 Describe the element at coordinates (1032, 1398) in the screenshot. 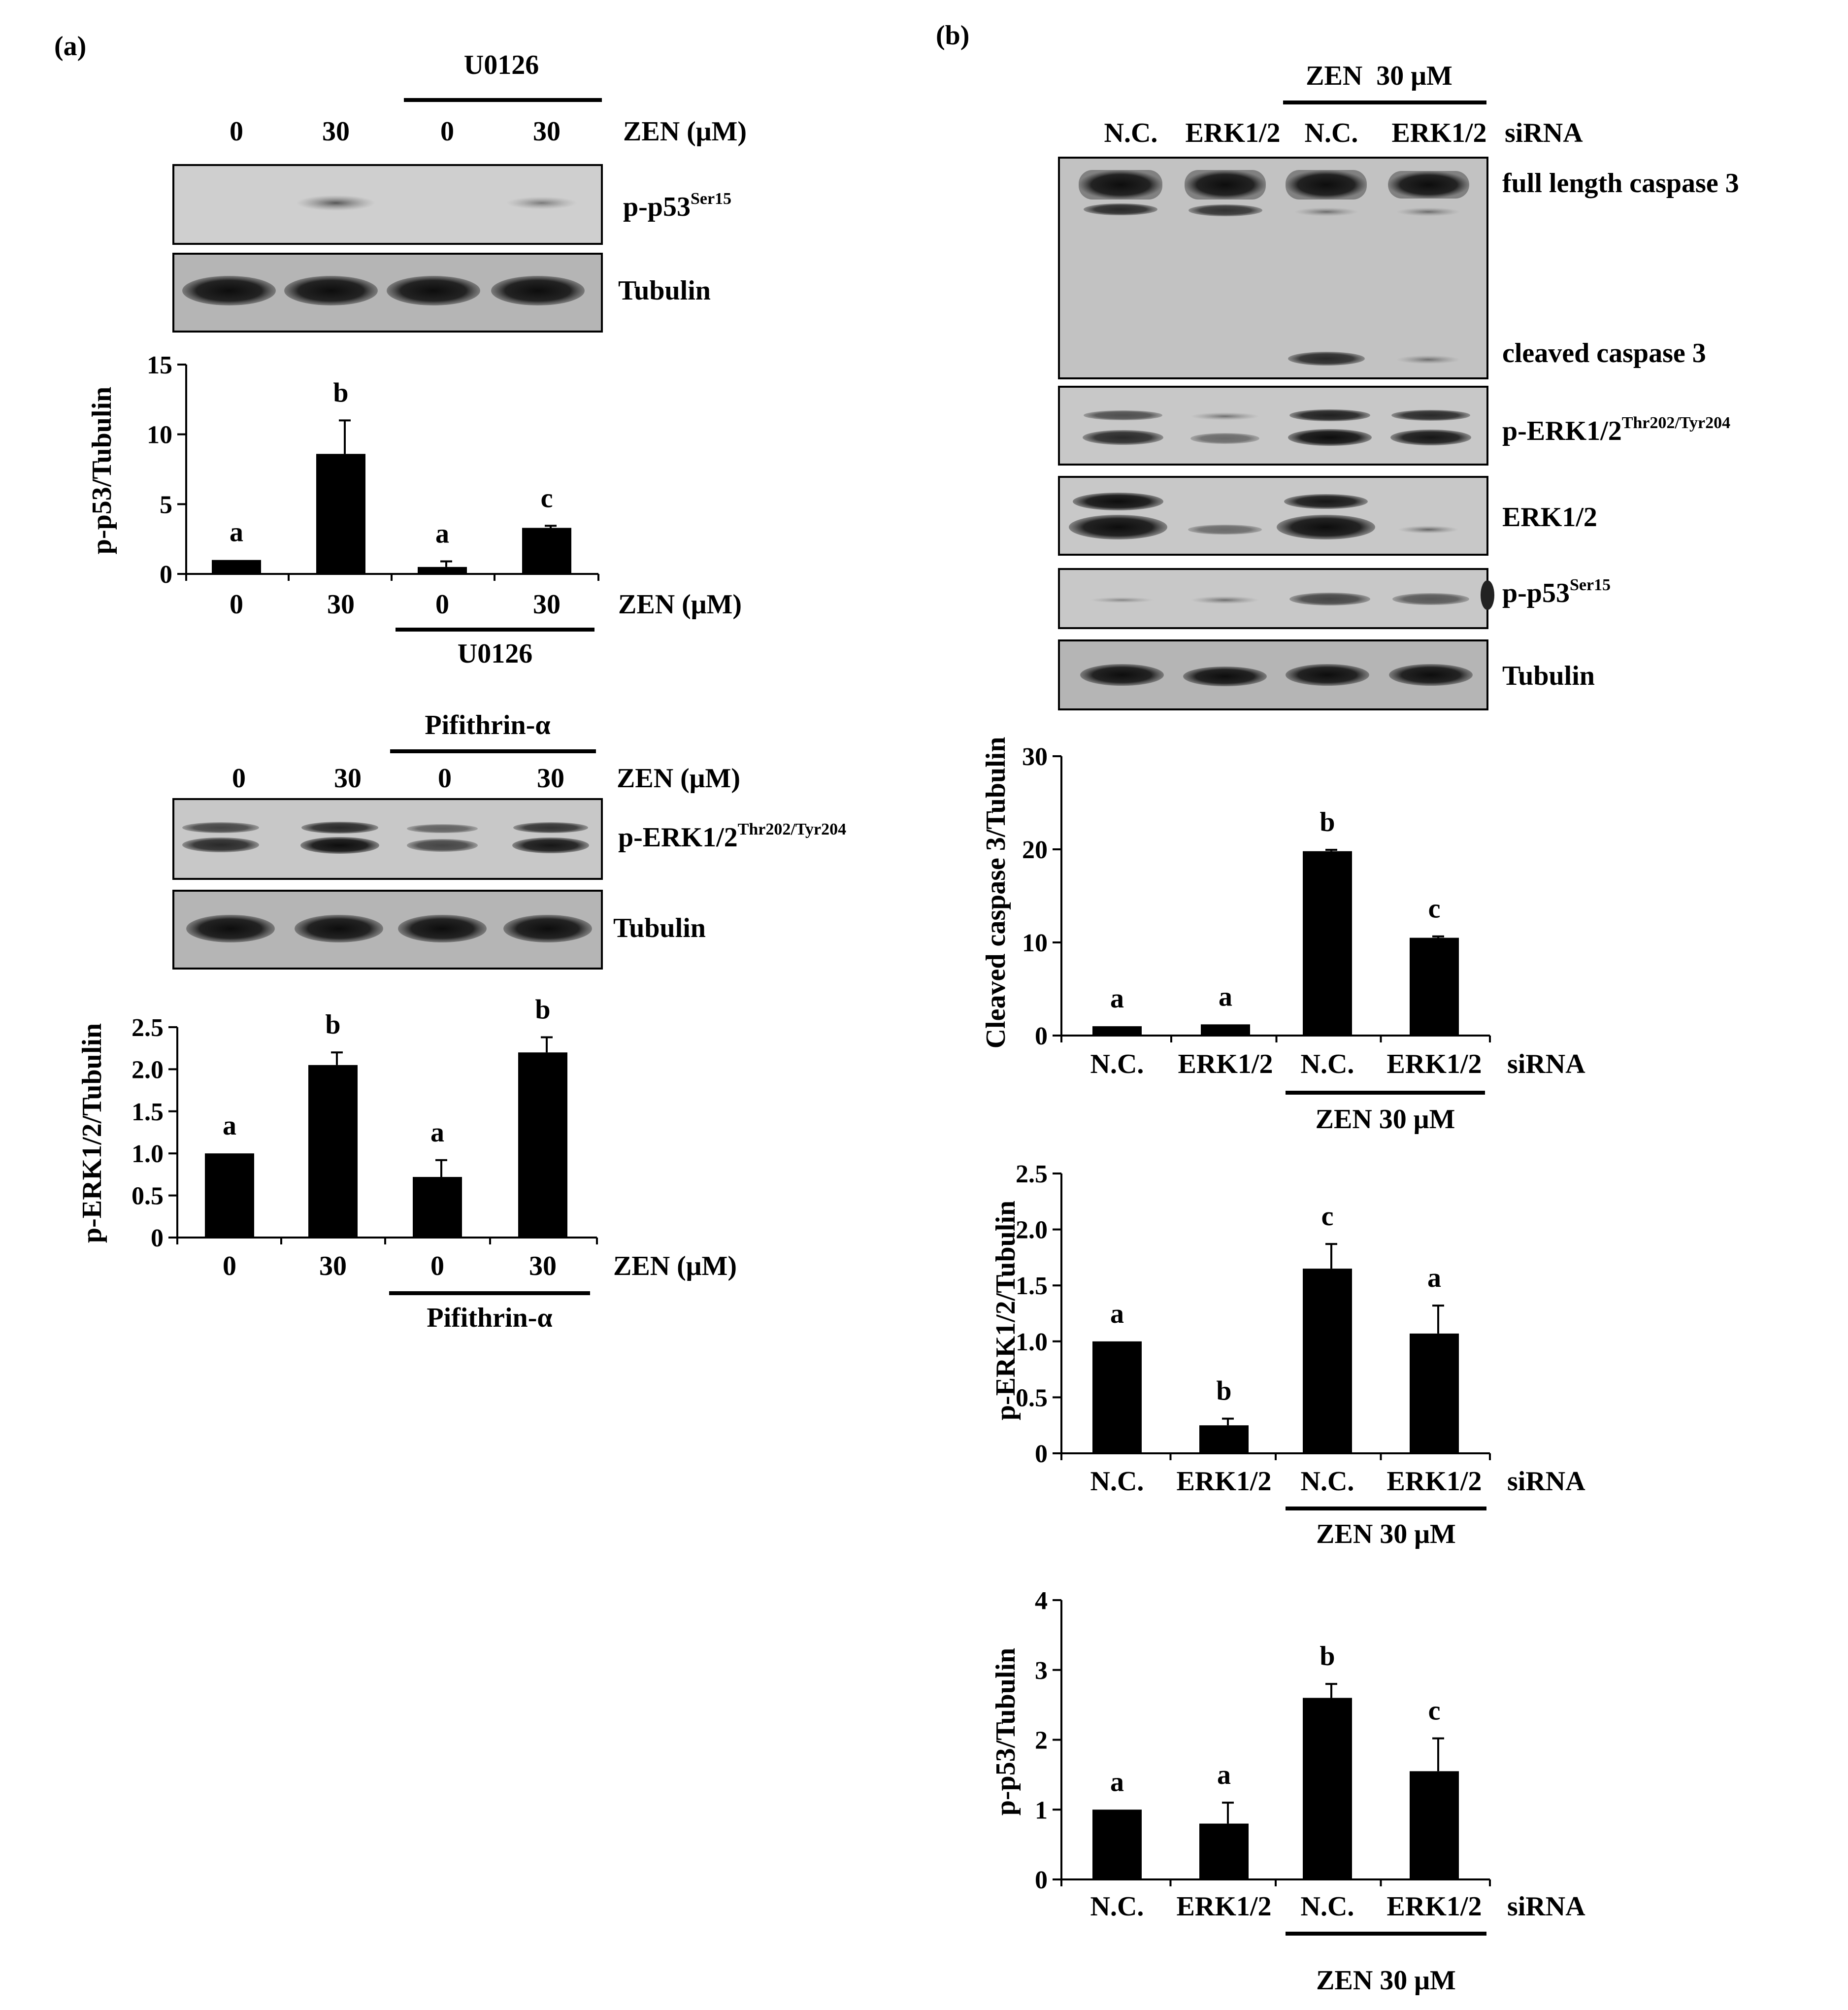

I see `y-tick-label: 0.5` at that location.